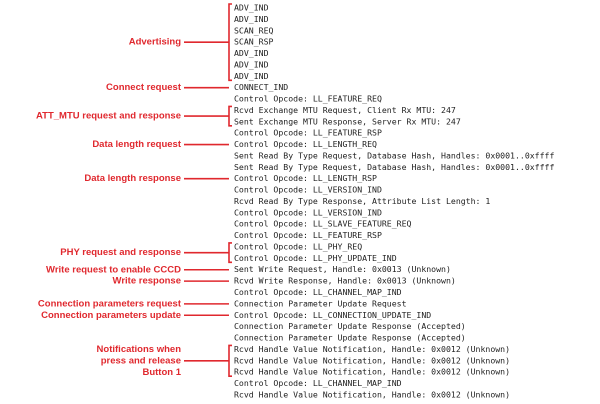 The image size is (600, 404). Describe the element at coordinates (137, 144) in the screenshot. I see `annotation-label: Data length request` at that location.